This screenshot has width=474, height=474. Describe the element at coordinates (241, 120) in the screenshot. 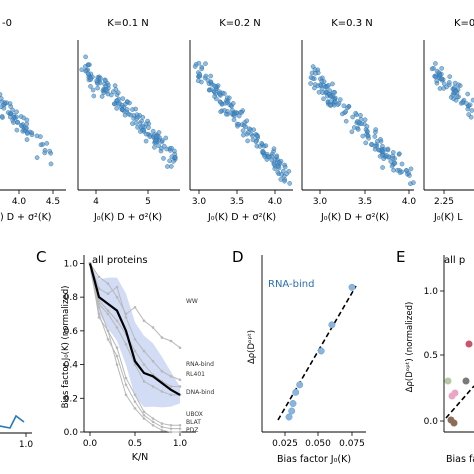

I see `top-panel-2: K=0.2 N 3.0 3.5 4.0 J₀(K) D + σ²(K)` at that location.